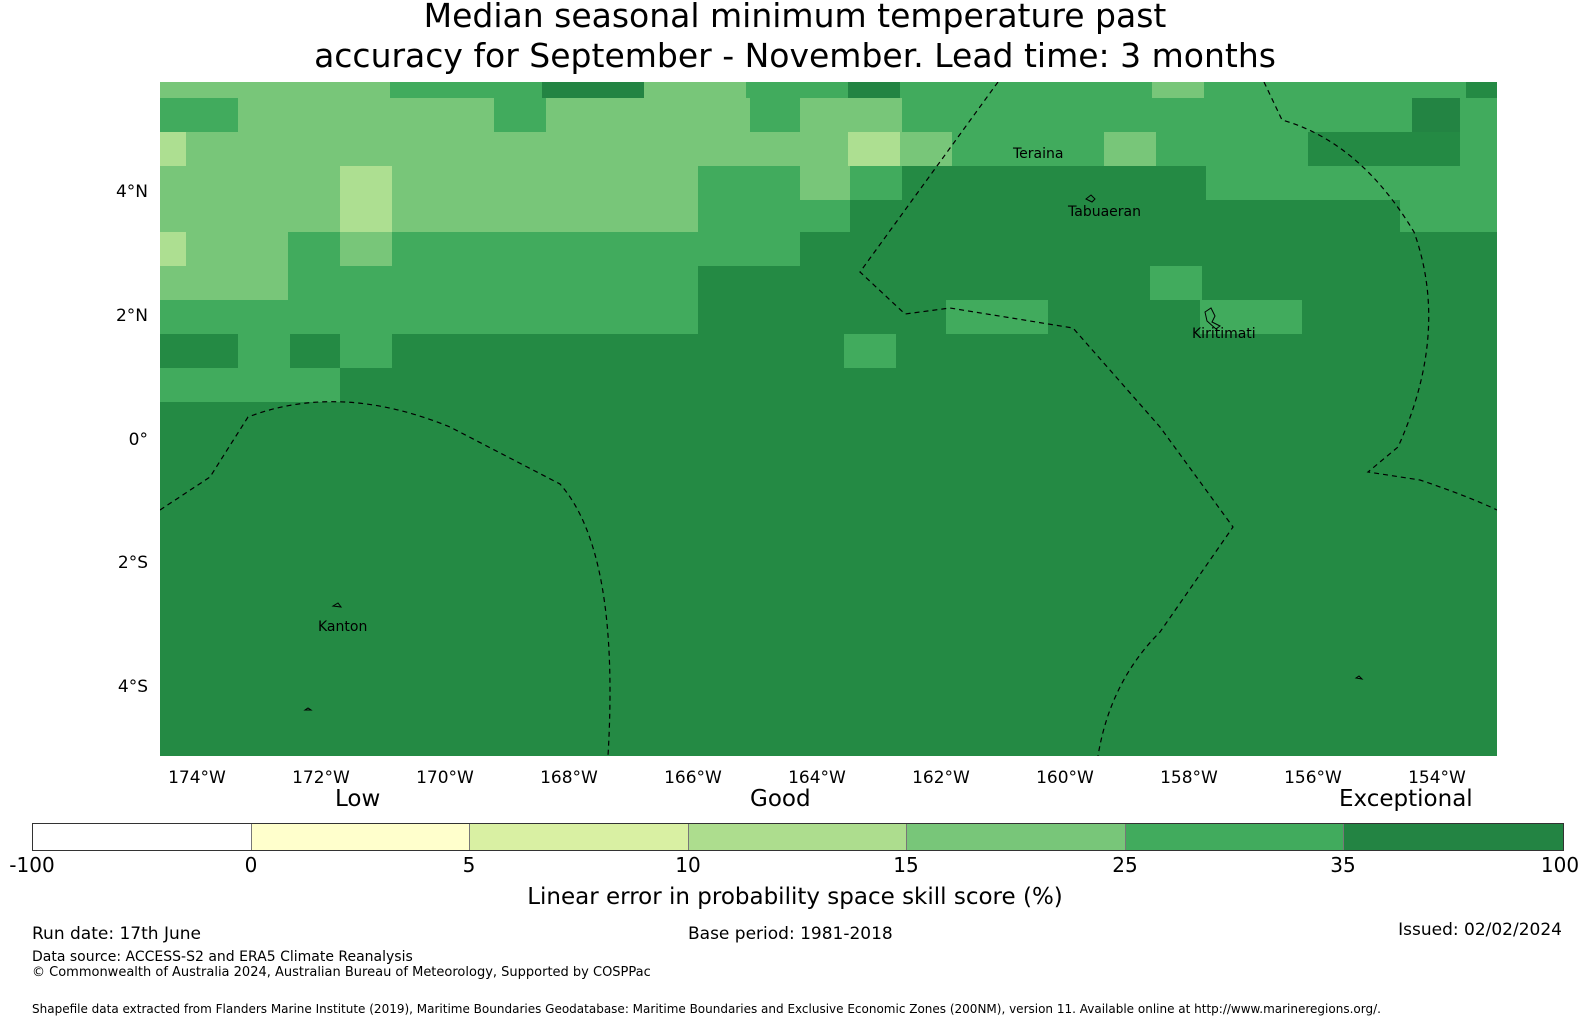 The height and width of the screenshot is (1020, 1590). Describe the element at coordinates (1343, 865) in the screenshot. I see `colorbar-tick: 35` at that location.